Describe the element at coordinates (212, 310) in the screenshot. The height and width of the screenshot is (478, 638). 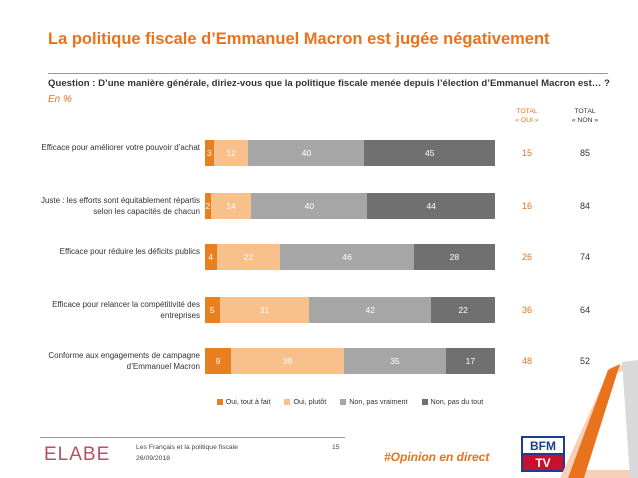
I see `bar-segment: 5` at that location.